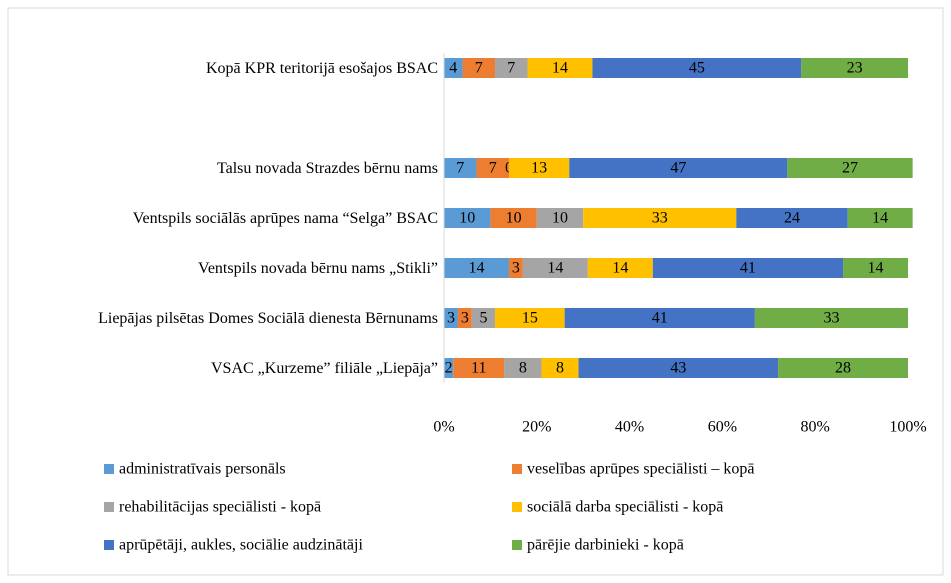 The image size is (951, 583). Describe the element at coordinates (318, 268) in the screenshot. I see `y-tick-label: Ventspils novada bērnu nams „Stikli”` at that location.